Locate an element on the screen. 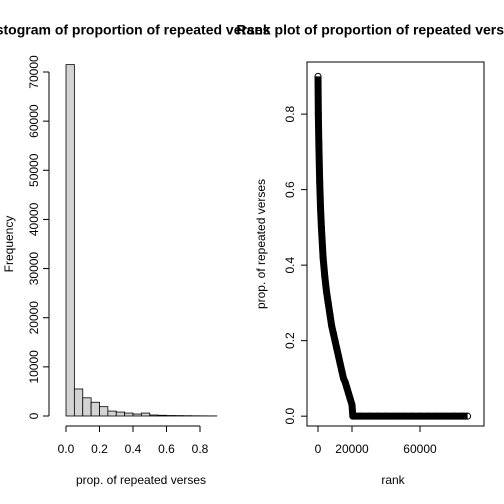 This screenshot has height=504, width=504. y-tick-label: 20000 is located at coordinates (34, 318).